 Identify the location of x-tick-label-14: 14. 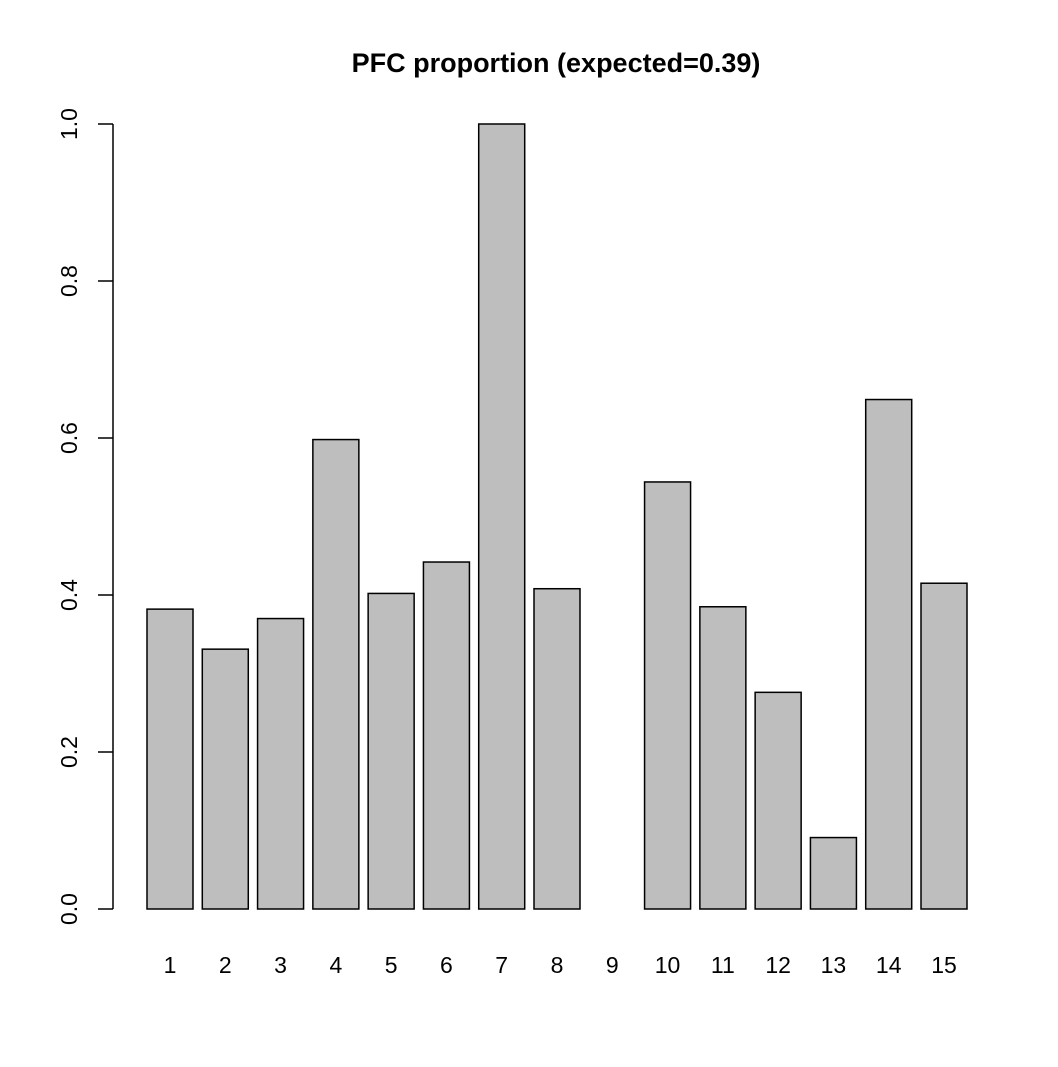
(889, 965).